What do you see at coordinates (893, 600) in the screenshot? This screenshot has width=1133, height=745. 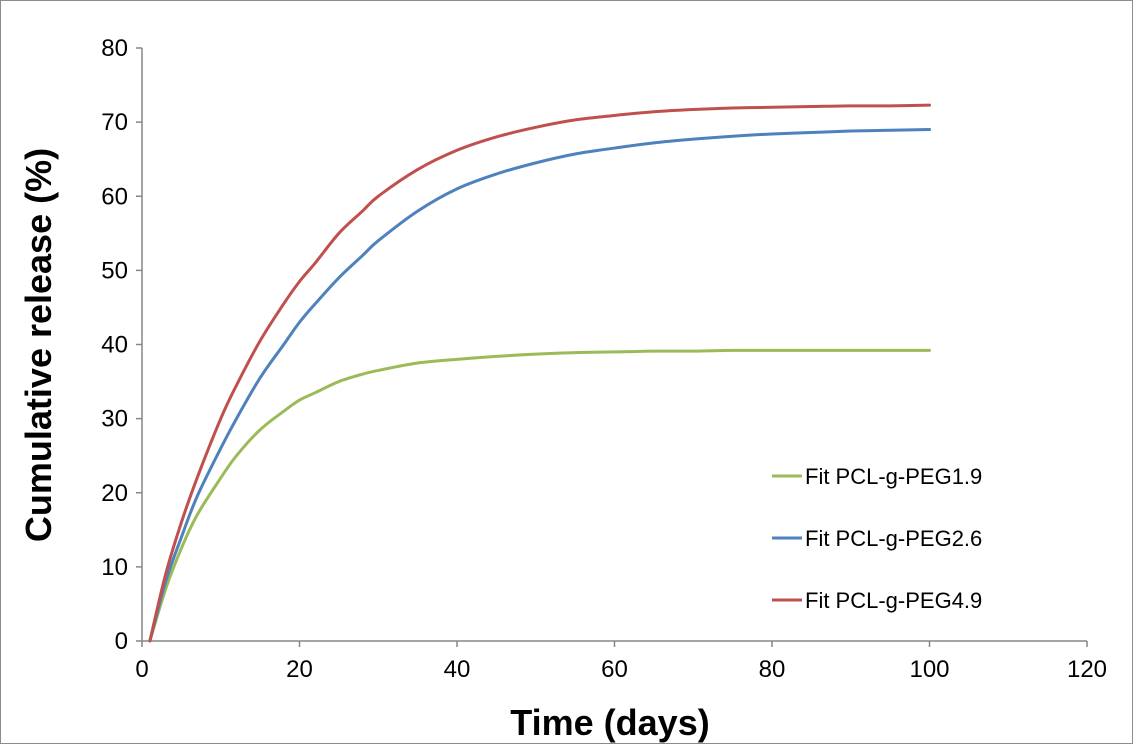 I see `legend-label-3: Fit PCL-g-PEG4.9` at bounding box center [893, 600].